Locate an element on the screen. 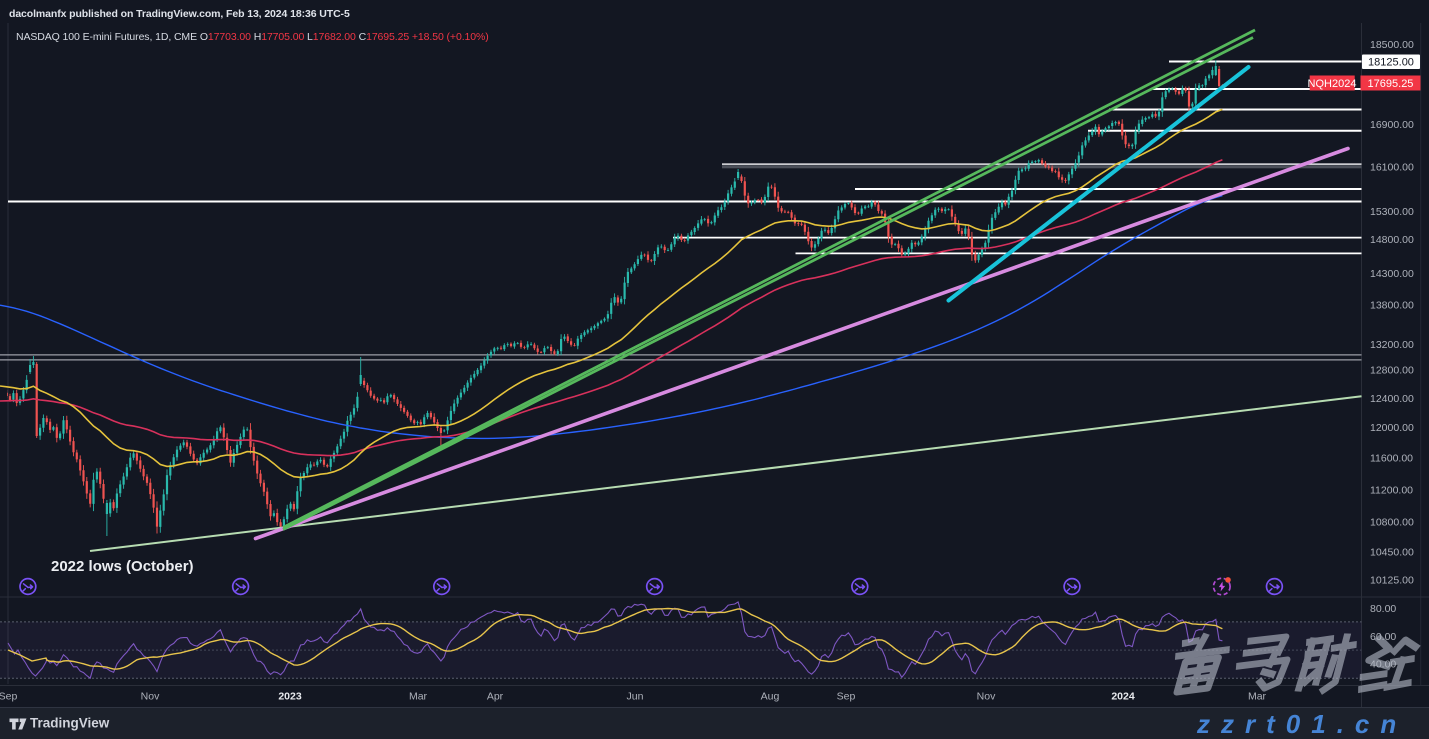 The height and width of the screenshot is (739, 1429). svg-text: 2022 lows (October) is located at coordinates (122, 566).